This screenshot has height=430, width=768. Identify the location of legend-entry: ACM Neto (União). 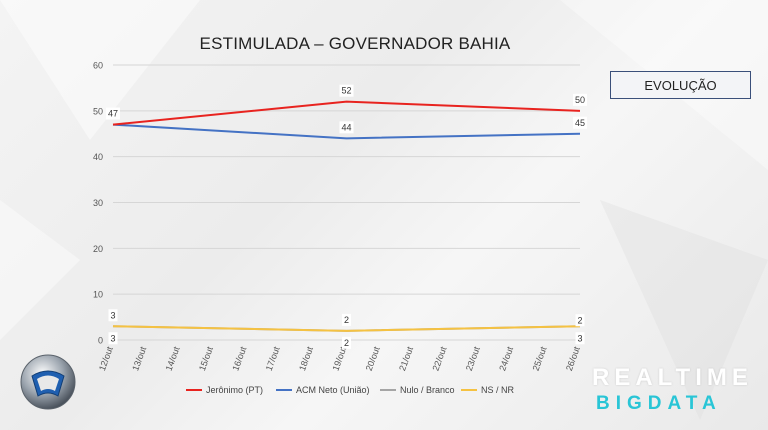
(333, 390).